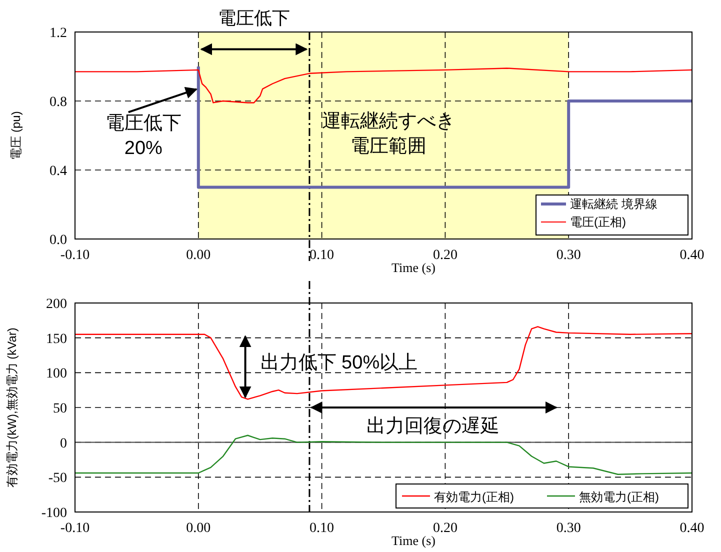 The width and height of the screenshot is (721, 552). I want to click on y-tick-label: 50, so click(60, 409).